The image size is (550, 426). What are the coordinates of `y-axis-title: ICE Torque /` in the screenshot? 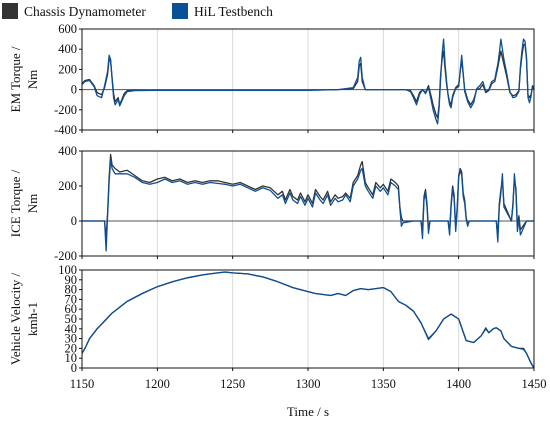 It's located at (15, 203).